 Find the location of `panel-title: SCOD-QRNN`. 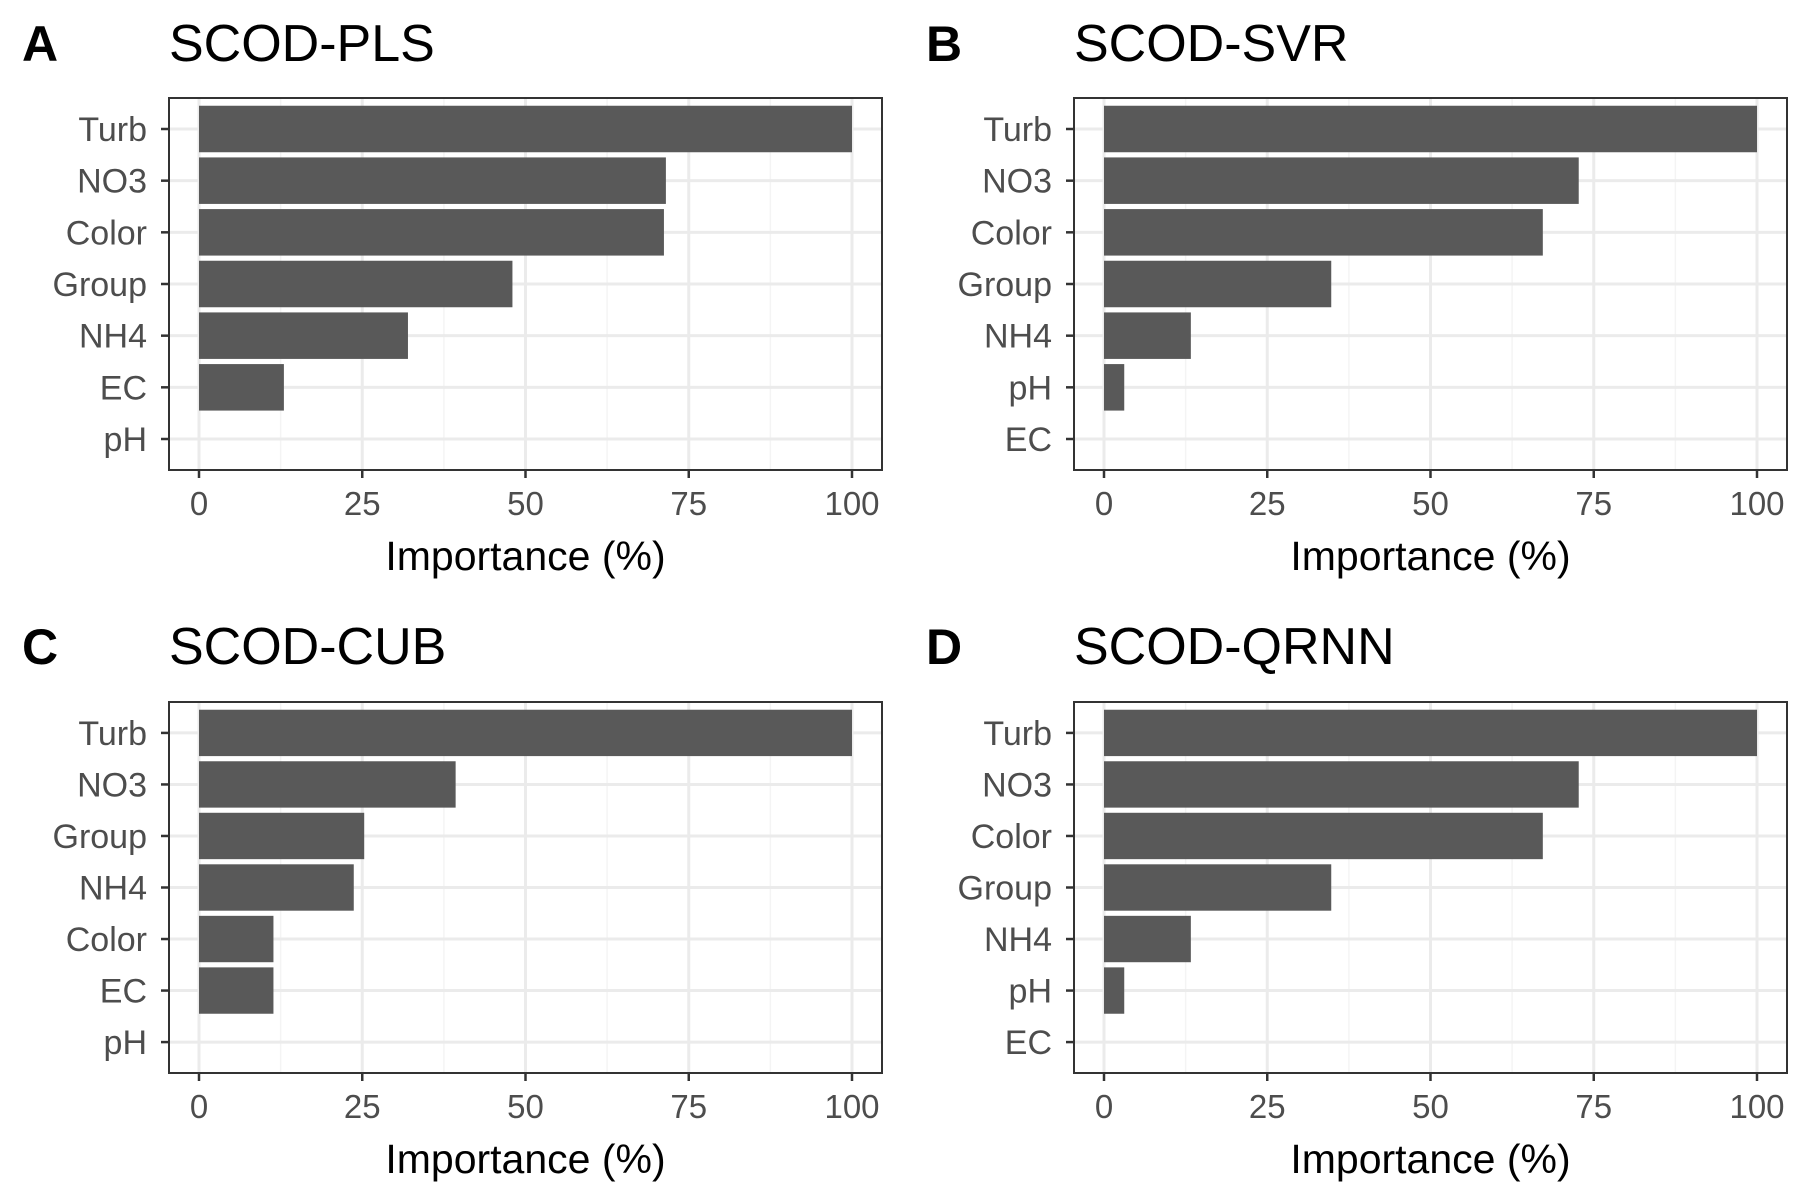

panel-title: SCOD-QRNN is located at coordinates (1234, 647).